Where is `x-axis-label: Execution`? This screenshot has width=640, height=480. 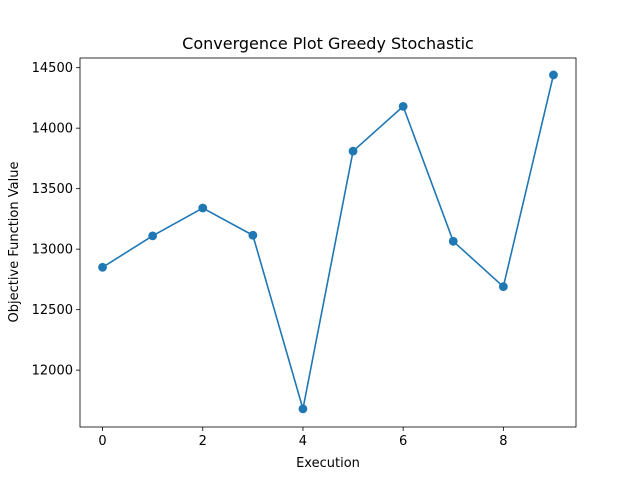
x-axis-label: Execution is located at coordinates (328, 463).